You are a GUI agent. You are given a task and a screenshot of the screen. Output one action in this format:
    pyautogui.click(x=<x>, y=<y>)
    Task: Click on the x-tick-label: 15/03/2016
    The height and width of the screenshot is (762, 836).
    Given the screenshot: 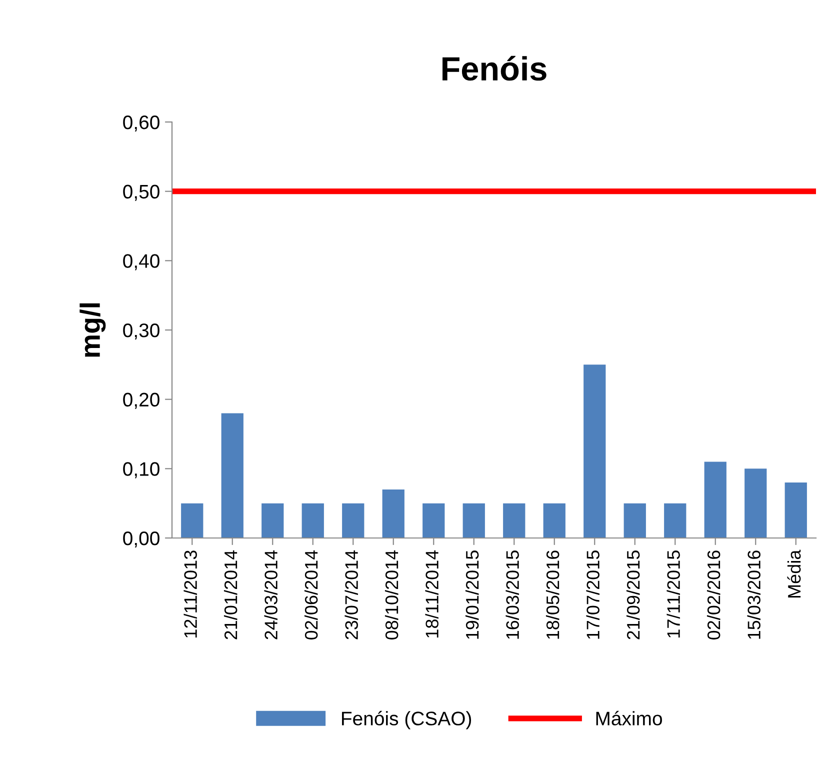 What is the action you would take?
    pyautogui.click(x=753, y=594)
    